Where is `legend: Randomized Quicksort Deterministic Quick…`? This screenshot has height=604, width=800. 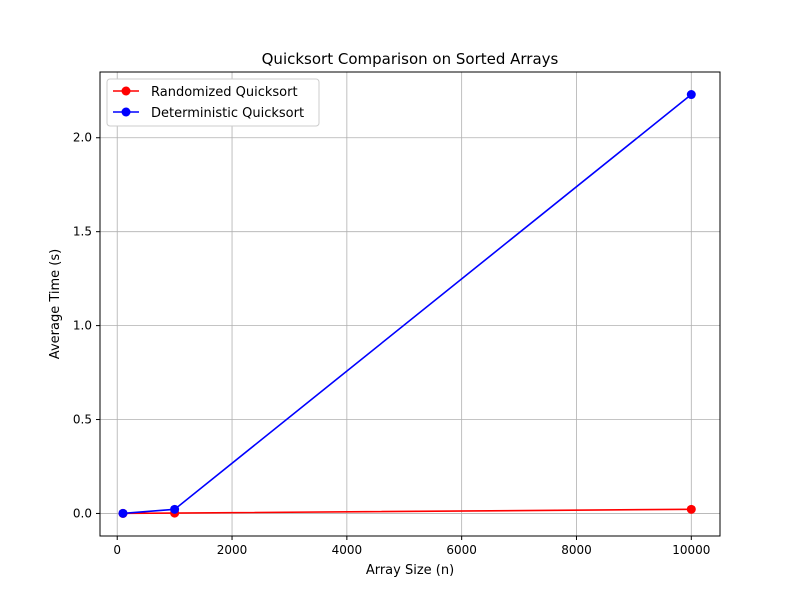 legend: Randomized Quicksort Deterministic Quick… is located at coordinates (213, 102).